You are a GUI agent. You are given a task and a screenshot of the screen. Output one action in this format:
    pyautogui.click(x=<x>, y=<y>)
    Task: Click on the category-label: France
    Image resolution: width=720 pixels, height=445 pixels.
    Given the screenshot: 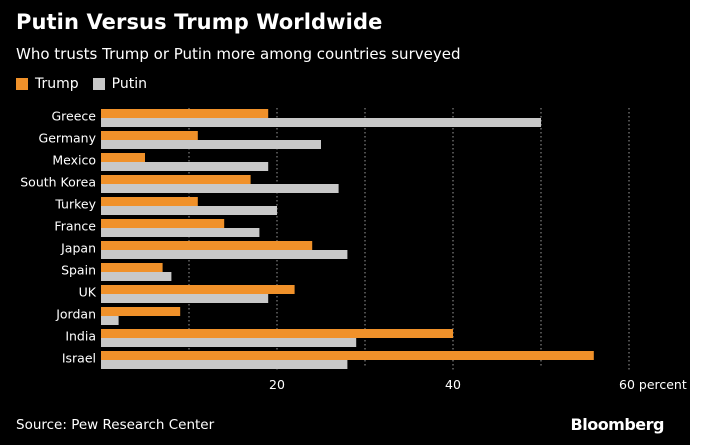 What is the action you would take?
    pyautogui.click(x=75, y=226)
    